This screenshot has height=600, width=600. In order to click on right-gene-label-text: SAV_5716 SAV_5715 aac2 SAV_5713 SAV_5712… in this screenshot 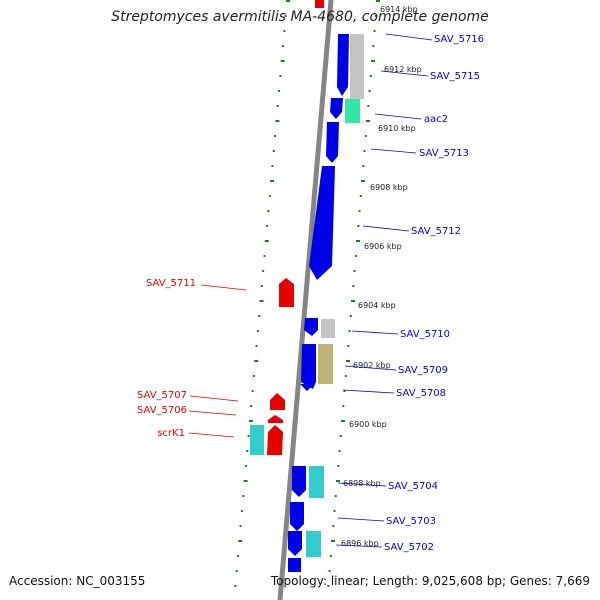, I will do `click(434, 293)`.